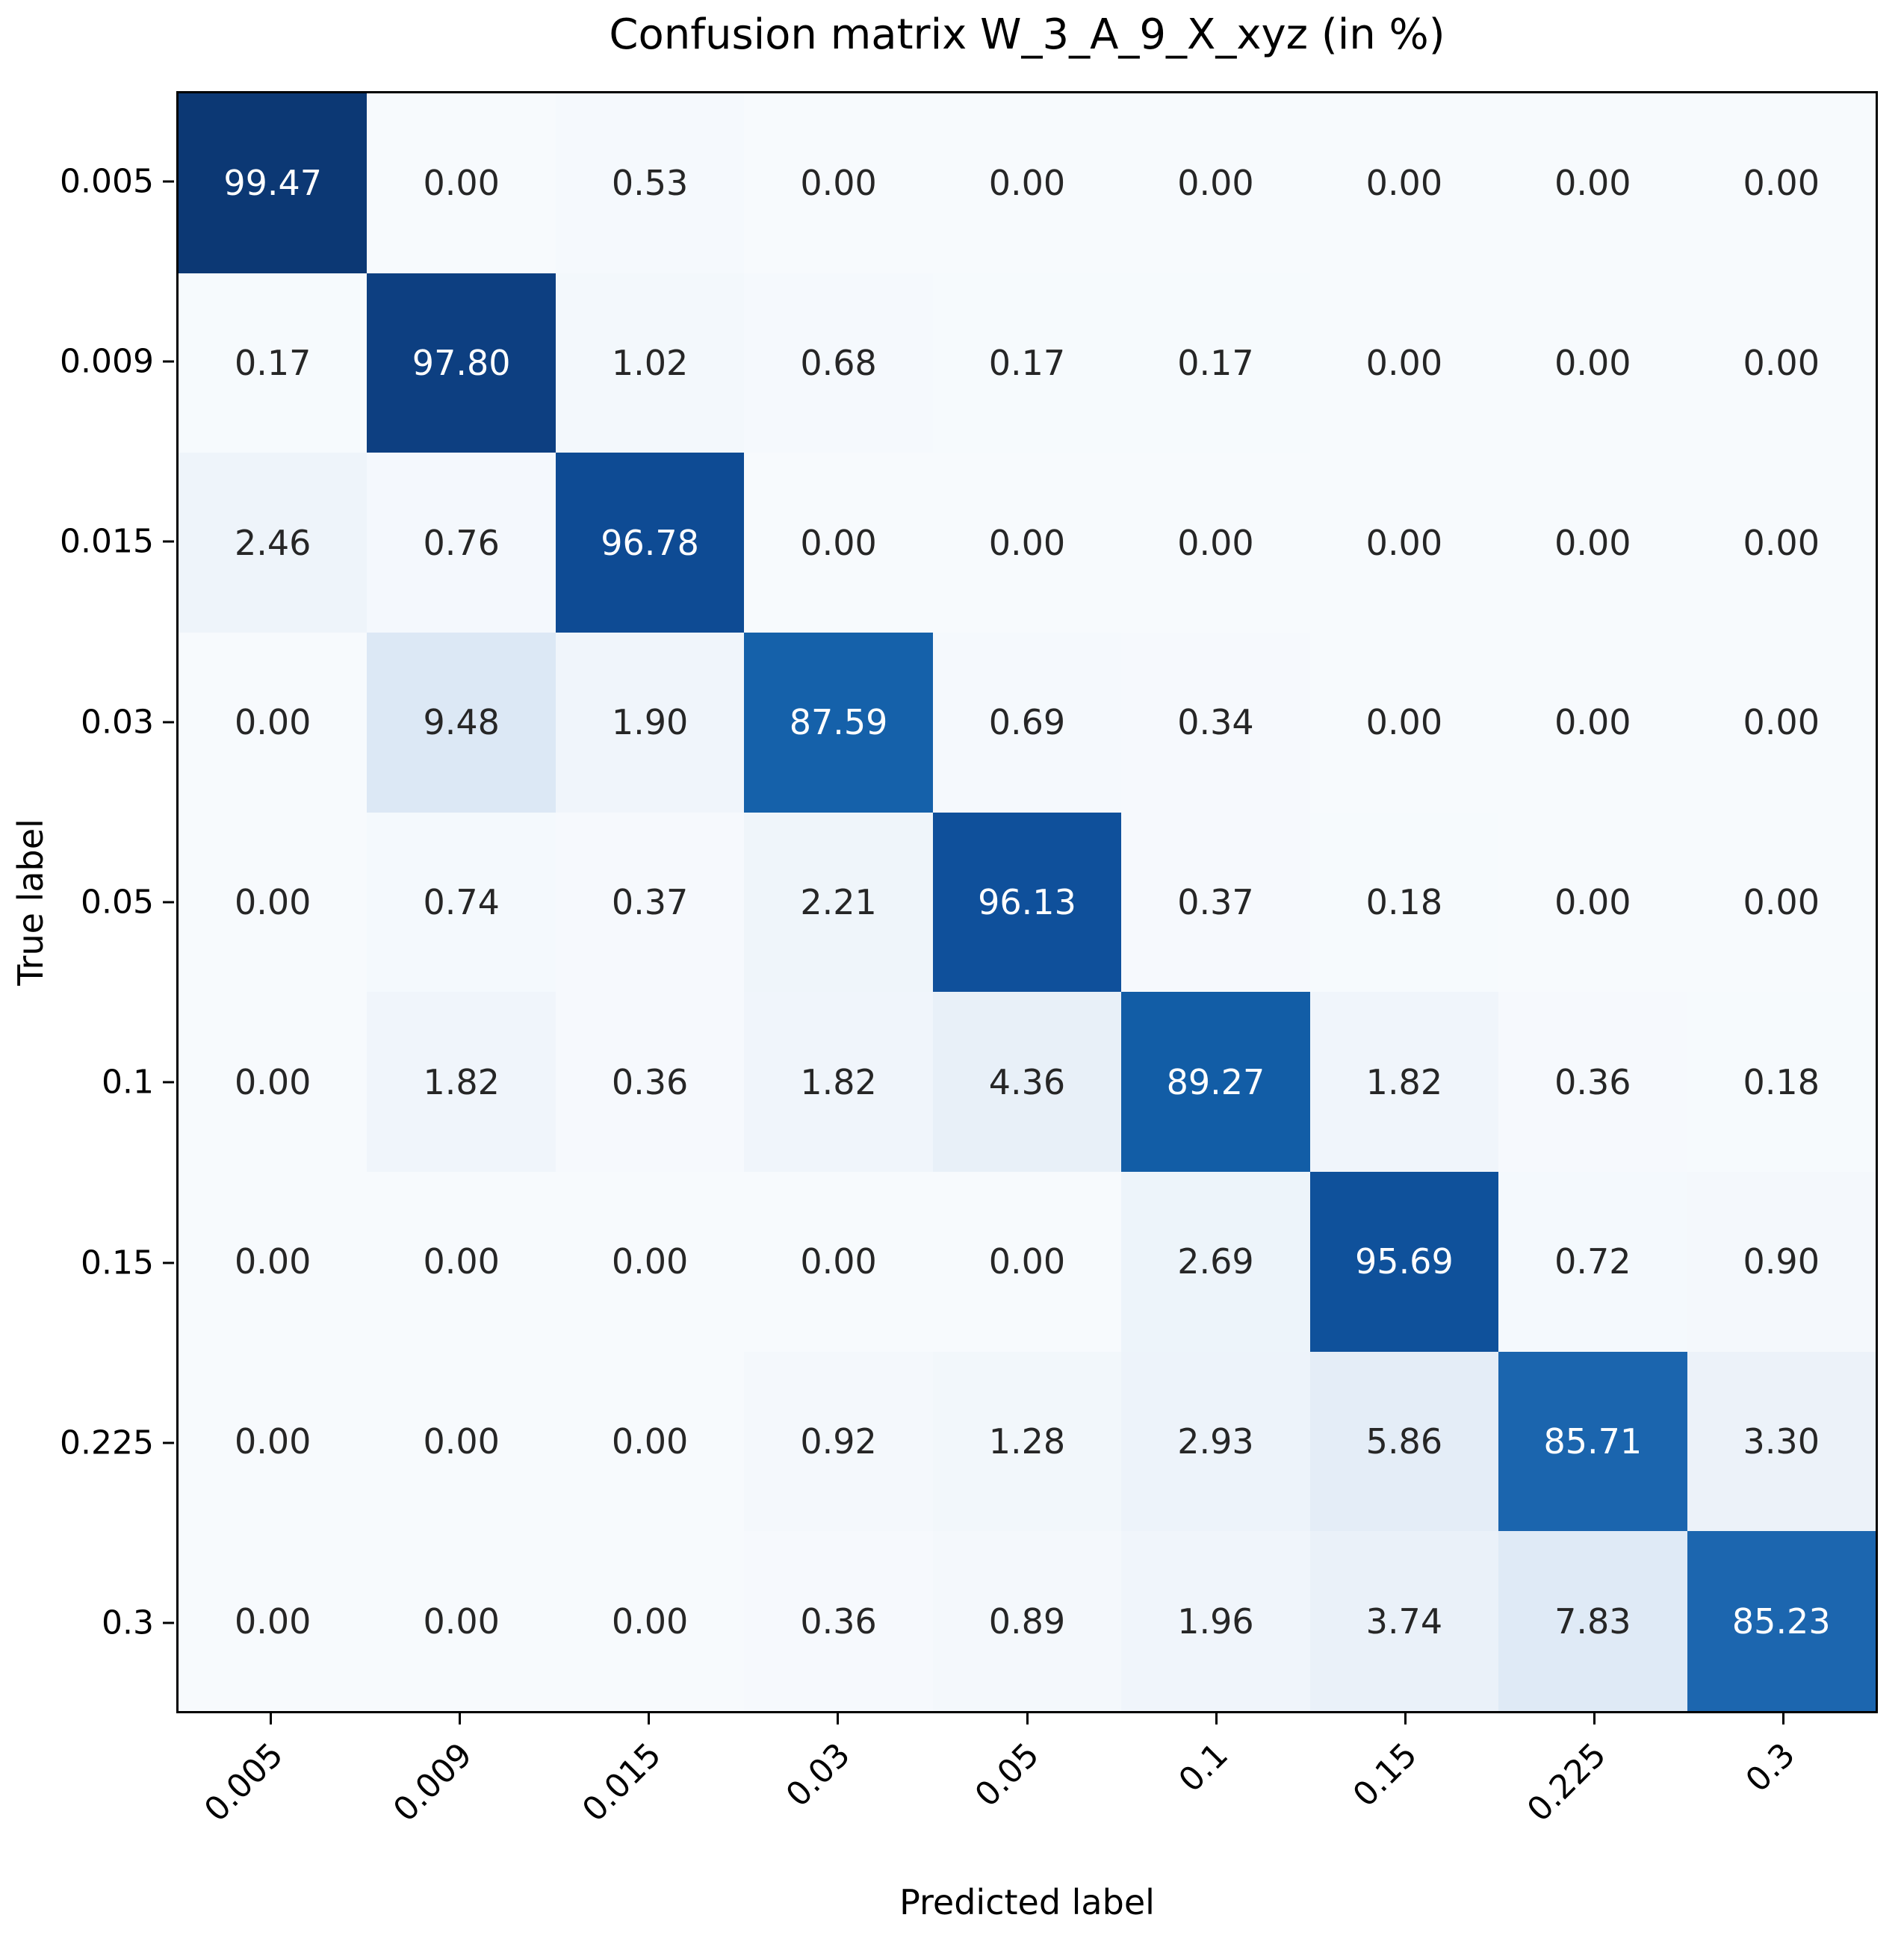 The width and height of the screenshot is (1904, 1959). I want to click on x-tick-label: 0.015, so click(621, 1783).